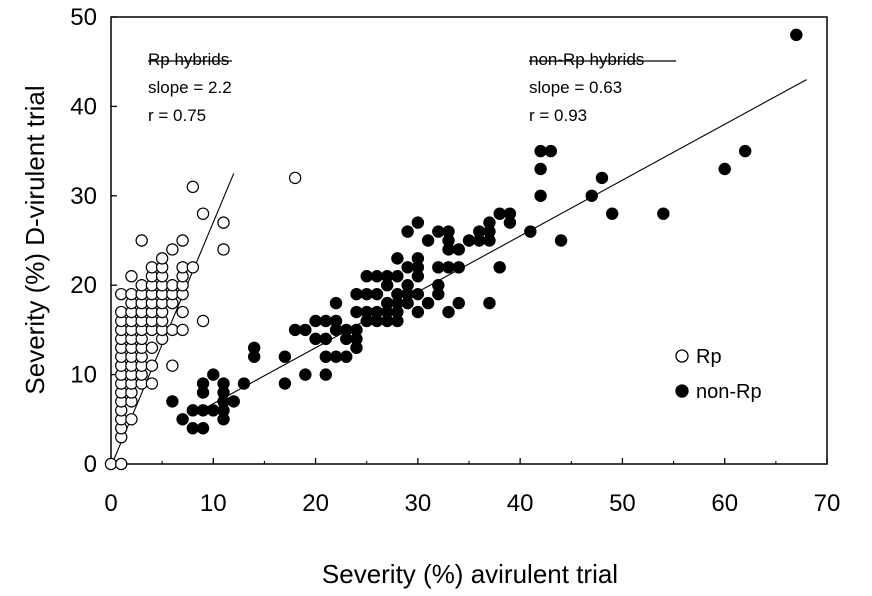 The width and height of the screenshot is (872, 596). I want to click on y-tick-label: 50, so click(83, 17).